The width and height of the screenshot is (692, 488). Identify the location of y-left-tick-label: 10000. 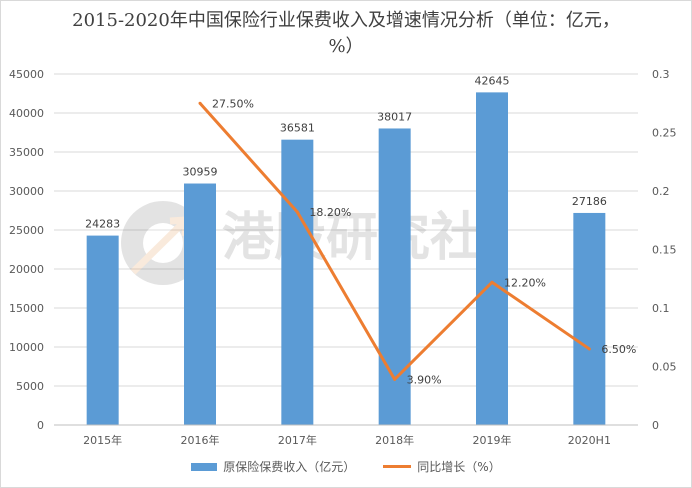
(26, 347).